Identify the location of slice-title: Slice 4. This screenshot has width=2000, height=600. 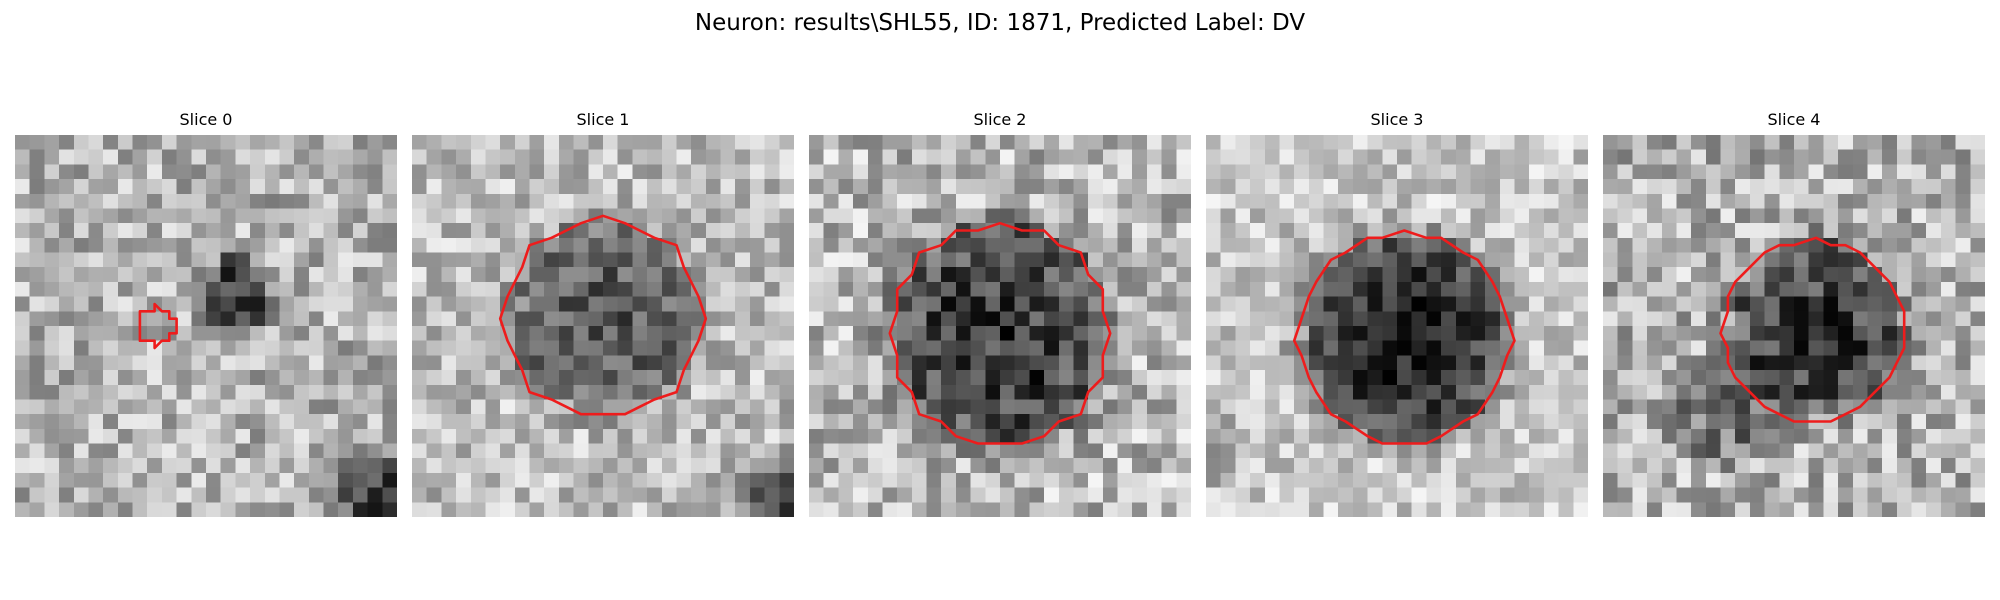
(1794, 120).